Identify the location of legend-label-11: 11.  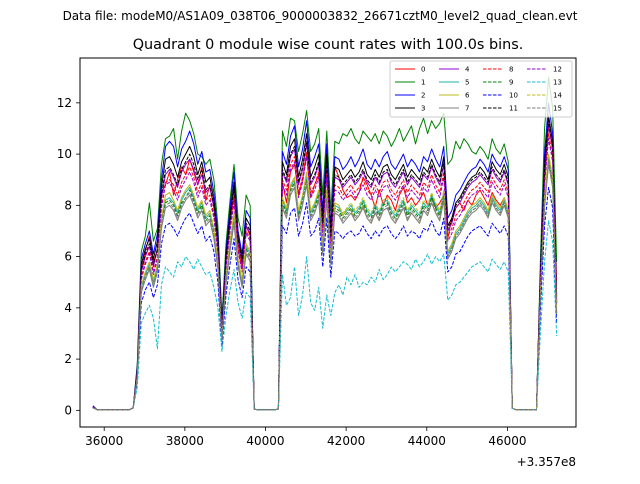
(513, 109).